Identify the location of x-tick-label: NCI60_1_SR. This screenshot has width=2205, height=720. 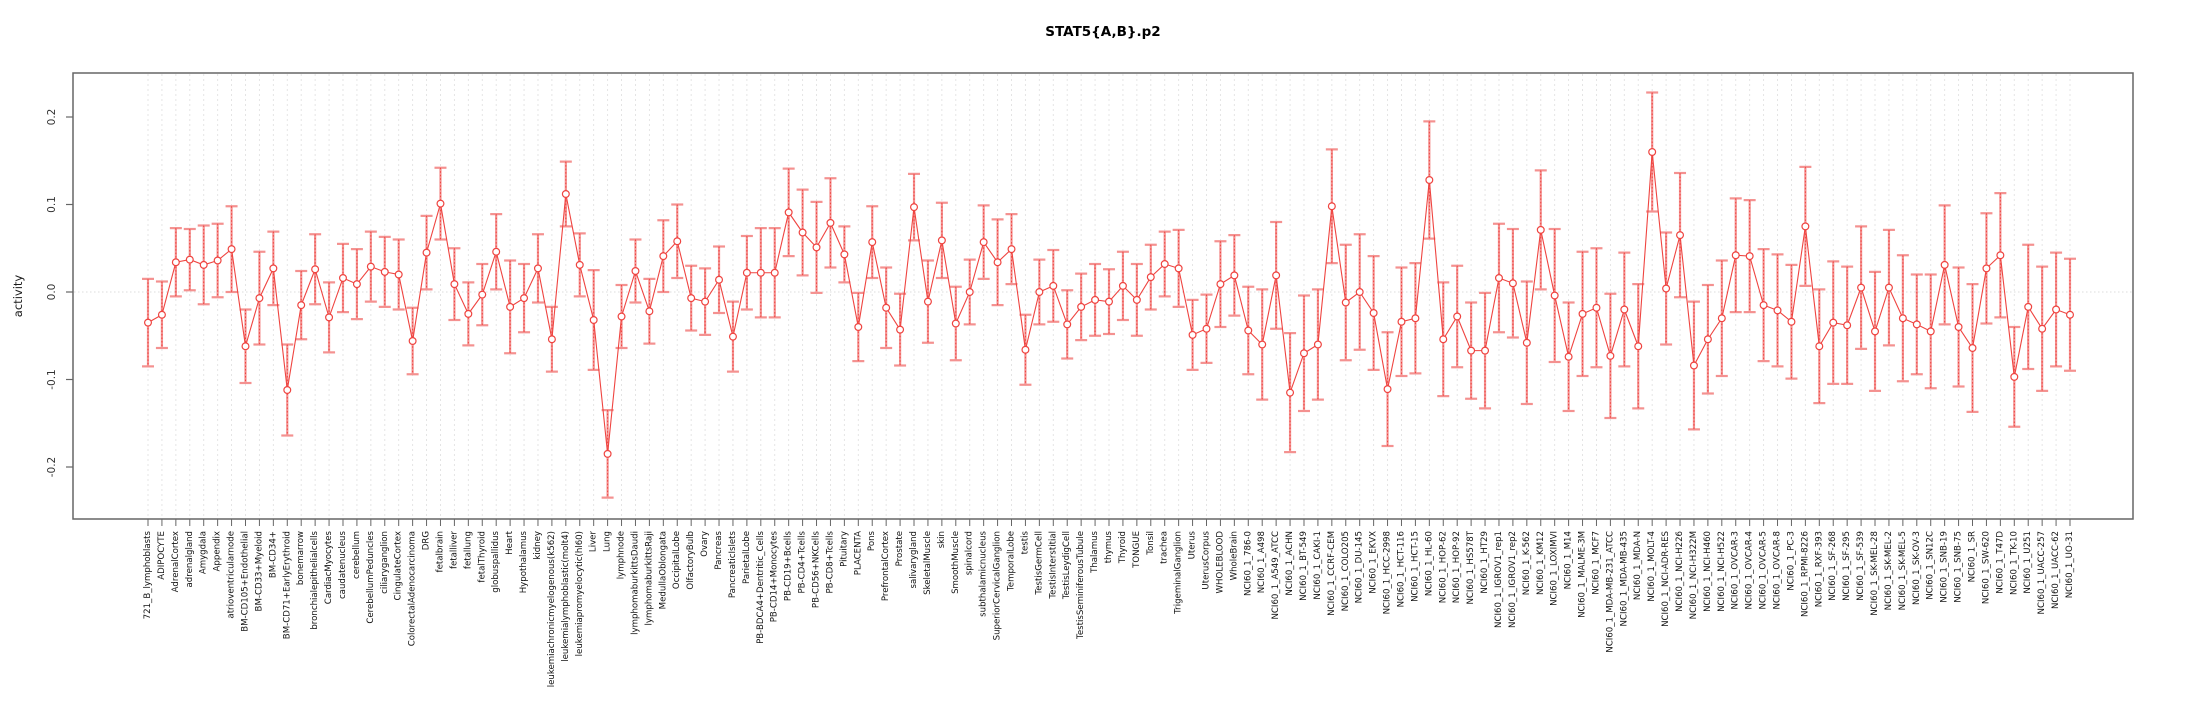
(1973, 556).